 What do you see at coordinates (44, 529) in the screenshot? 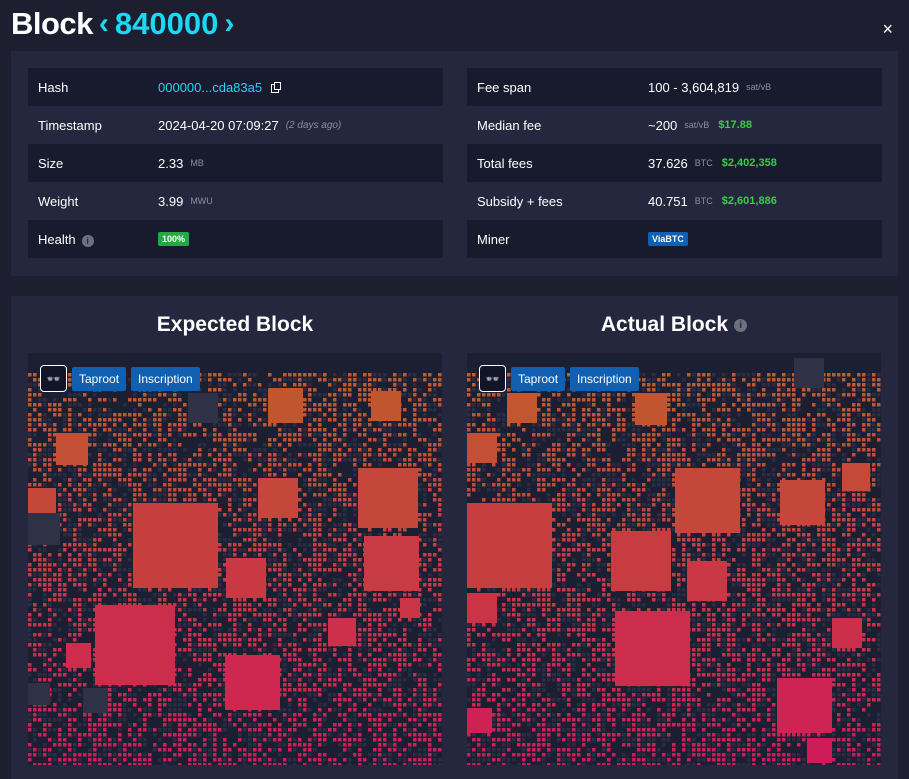
I see `tx-block` at bounding box center [44, 529].